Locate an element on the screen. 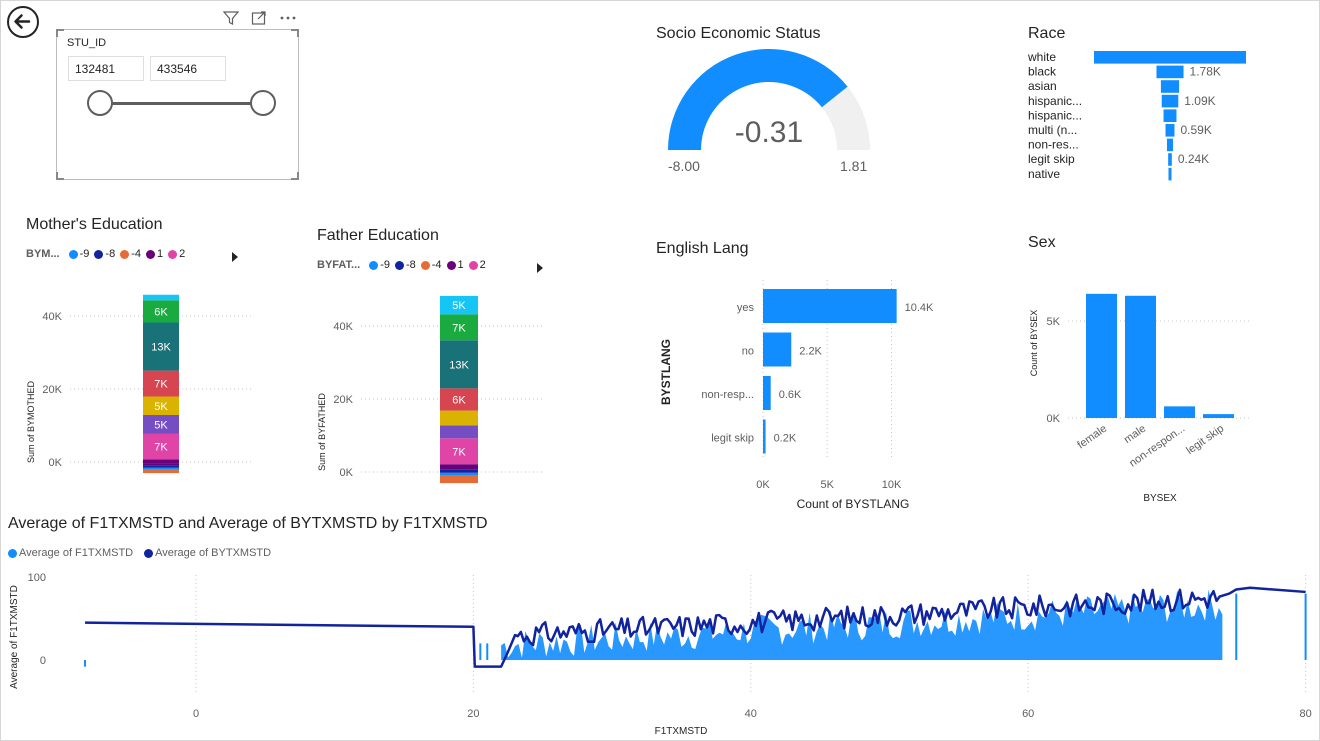 This screenshot has height=741, width=1320. category-label: yes is located at coordinates (746, 308).